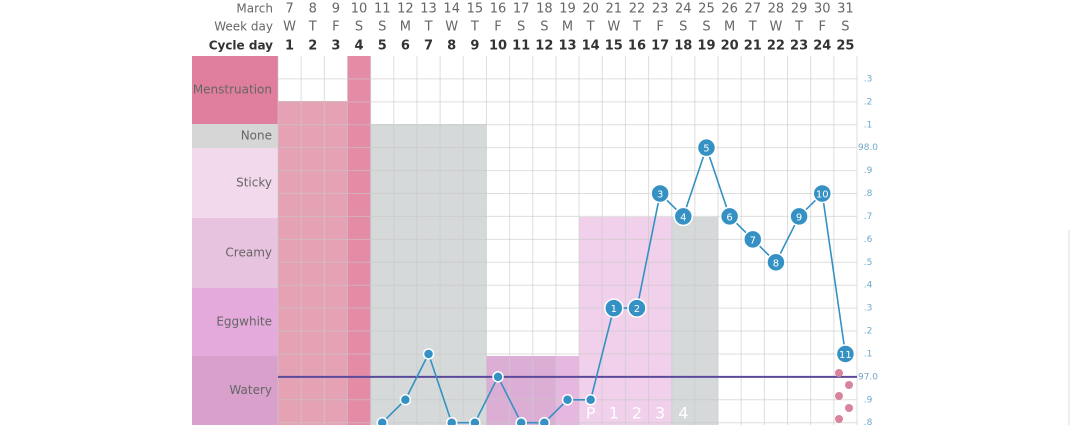  I want to click on point-label: 9, so click(799, 217).